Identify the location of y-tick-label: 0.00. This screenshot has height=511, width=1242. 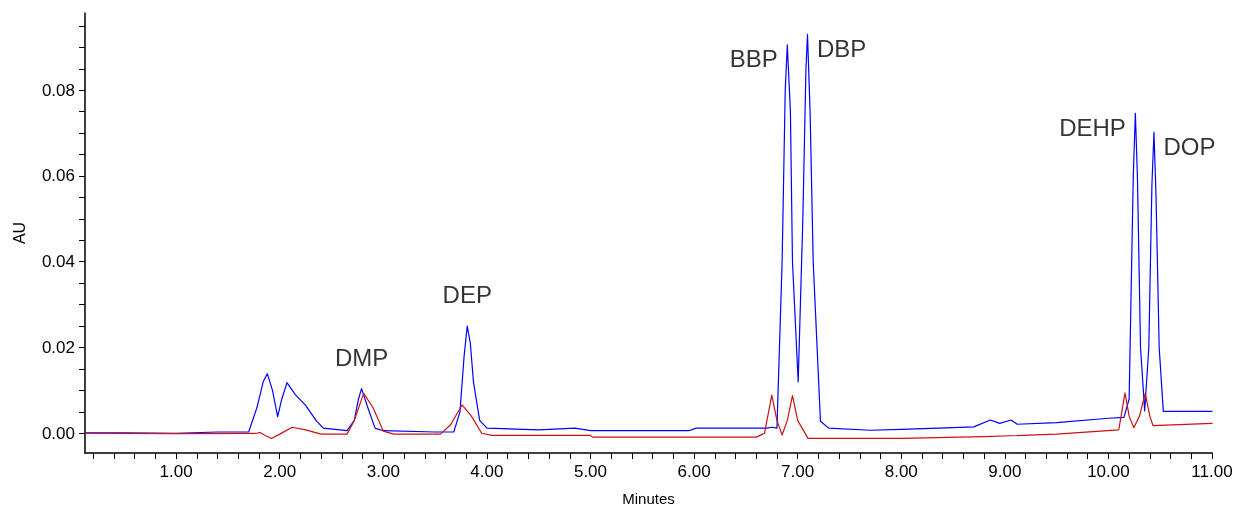
(58, 433).